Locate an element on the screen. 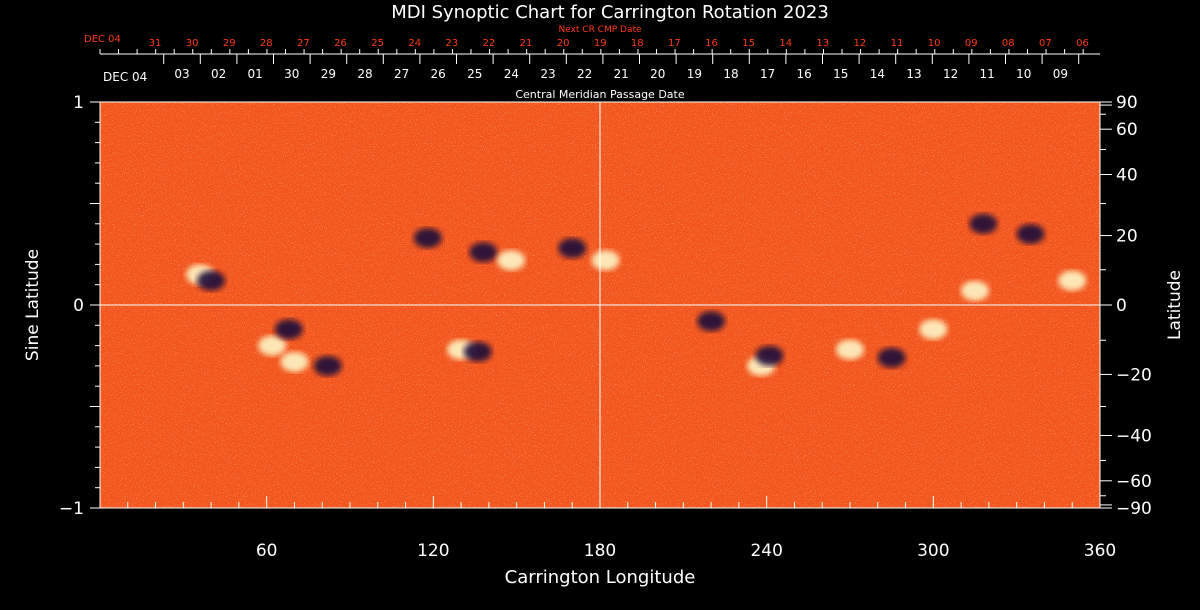 The height and width of the screenshot is (610, 1200). latitude-axis: 90 60 40 20 0 −20 −40 −60 −90 is located at coordinates (1125, 306).